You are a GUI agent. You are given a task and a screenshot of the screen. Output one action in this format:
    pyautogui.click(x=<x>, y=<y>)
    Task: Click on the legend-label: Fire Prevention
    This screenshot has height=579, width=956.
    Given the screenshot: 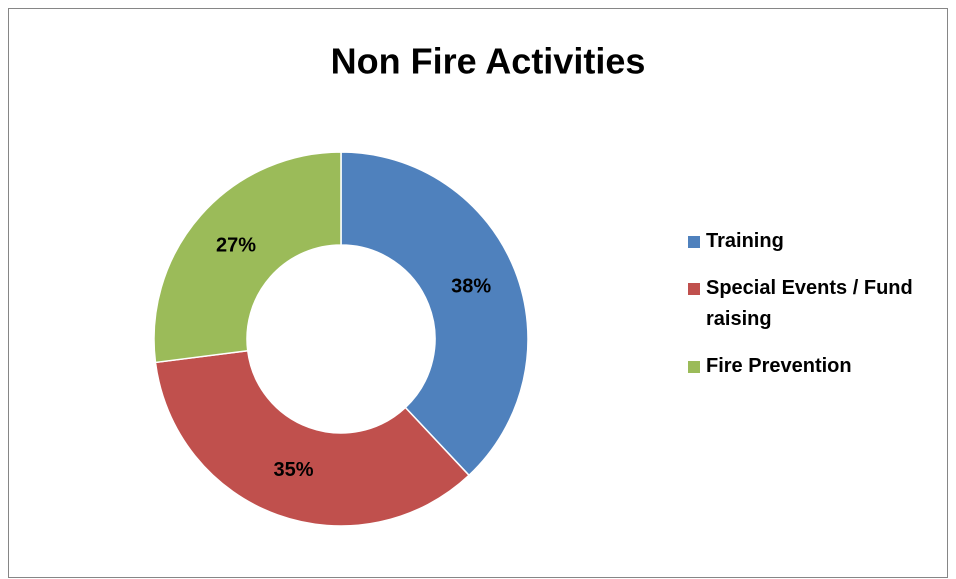 What is the action you would take?
    pyautogui.click(x=779, y=366)
    